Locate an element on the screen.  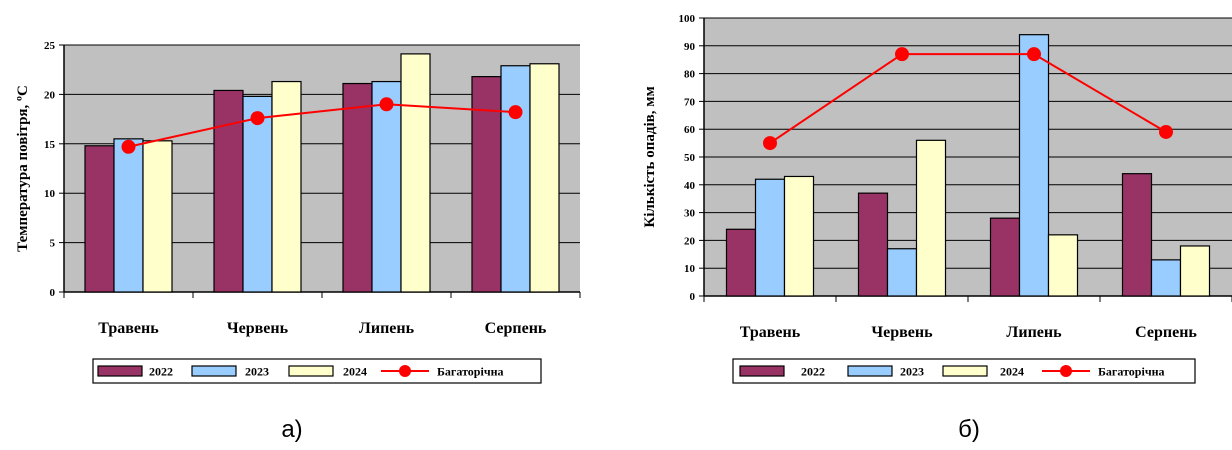
y-tick-label: 90 is located at coordinates (690, 47).